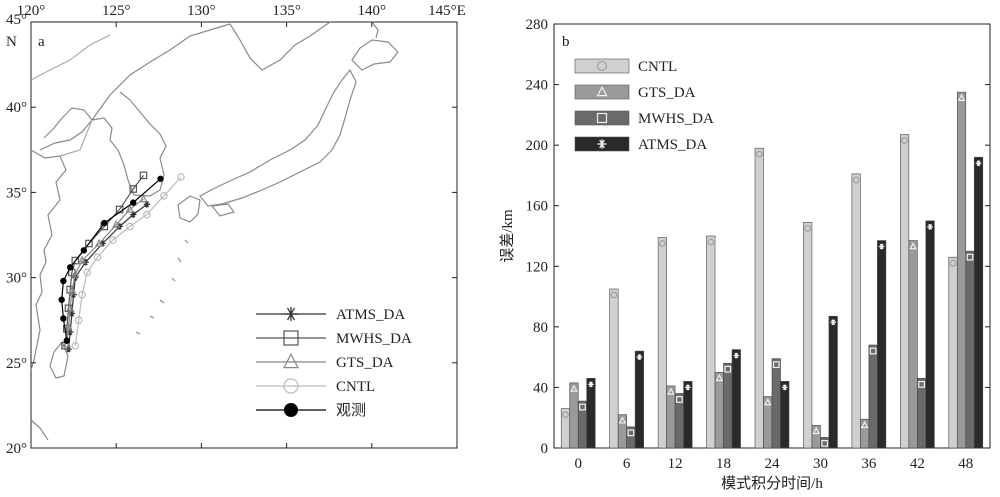 The height and width of the screenshot is (497, 1000). What do you see at coordinates (286, 11) in the screenshot?
I see `lon-tick-label: 135°` at bounding box center [286, 11].